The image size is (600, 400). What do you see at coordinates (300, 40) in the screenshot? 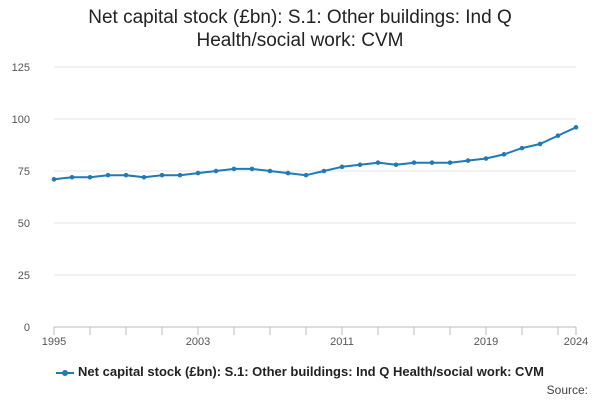
I see `chart-title-line-2: Health/social work: CVM` at bounding box center [300, 40].